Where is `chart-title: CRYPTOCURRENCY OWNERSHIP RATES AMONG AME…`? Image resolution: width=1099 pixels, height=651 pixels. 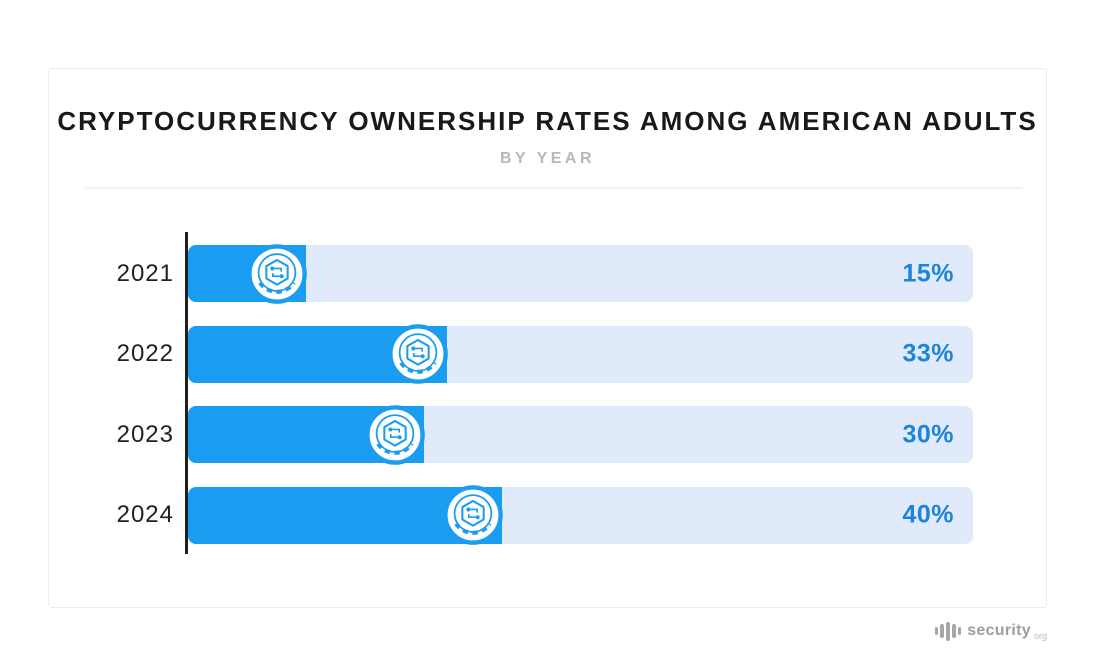
chart-title: CRYPTOCURRENCY OWNERSHIP RATES AMONG AME… is located at coordinates (547, 121).